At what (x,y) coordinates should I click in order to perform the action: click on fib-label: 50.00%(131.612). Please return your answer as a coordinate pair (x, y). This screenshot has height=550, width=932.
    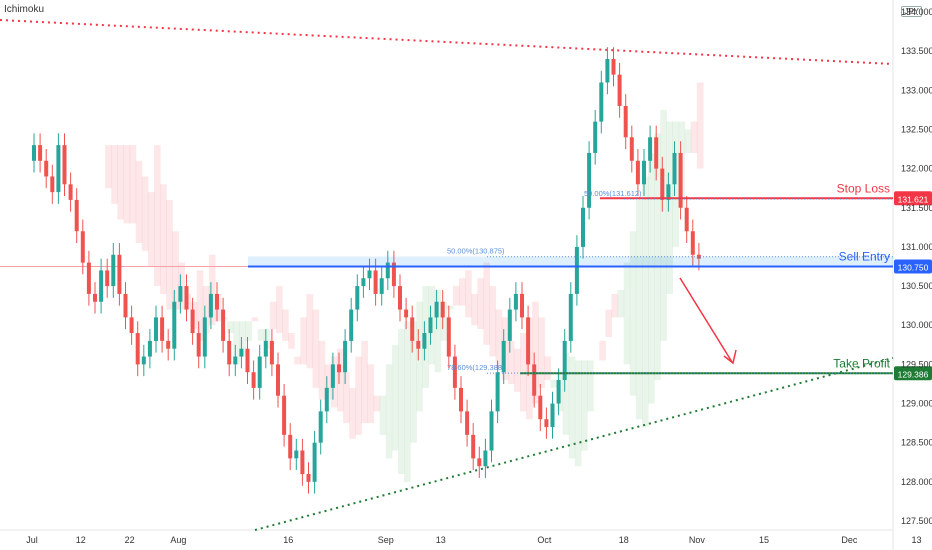
    Looking at the image, I should click on (613, 193).